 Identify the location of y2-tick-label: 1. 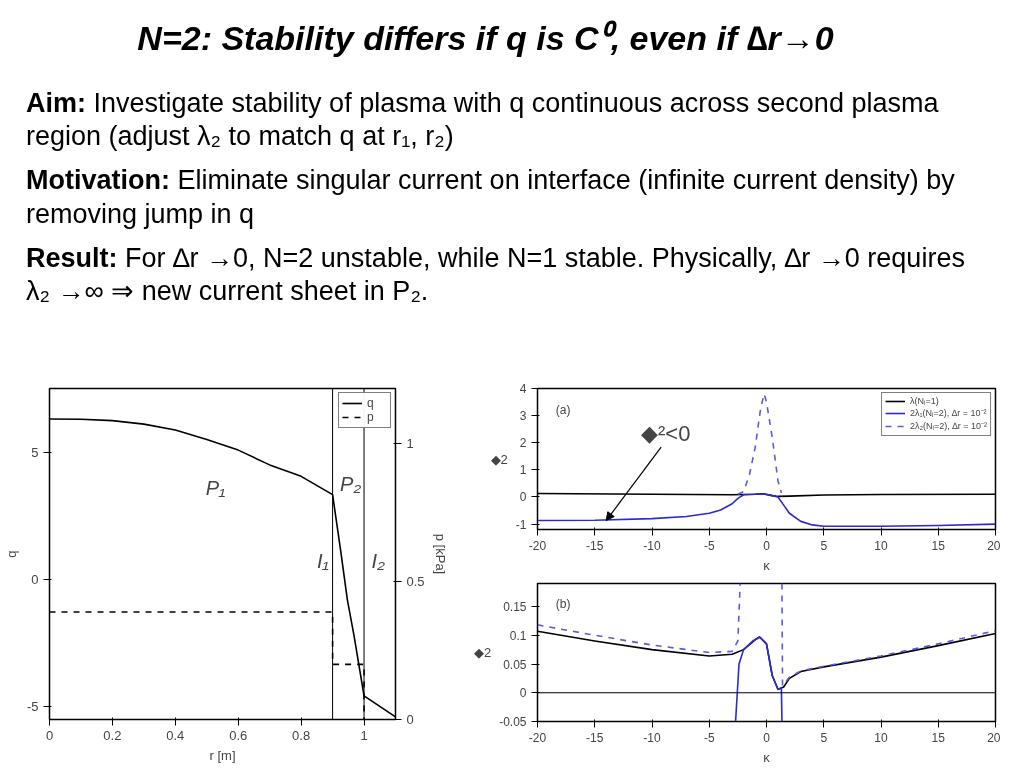
(410, 444).